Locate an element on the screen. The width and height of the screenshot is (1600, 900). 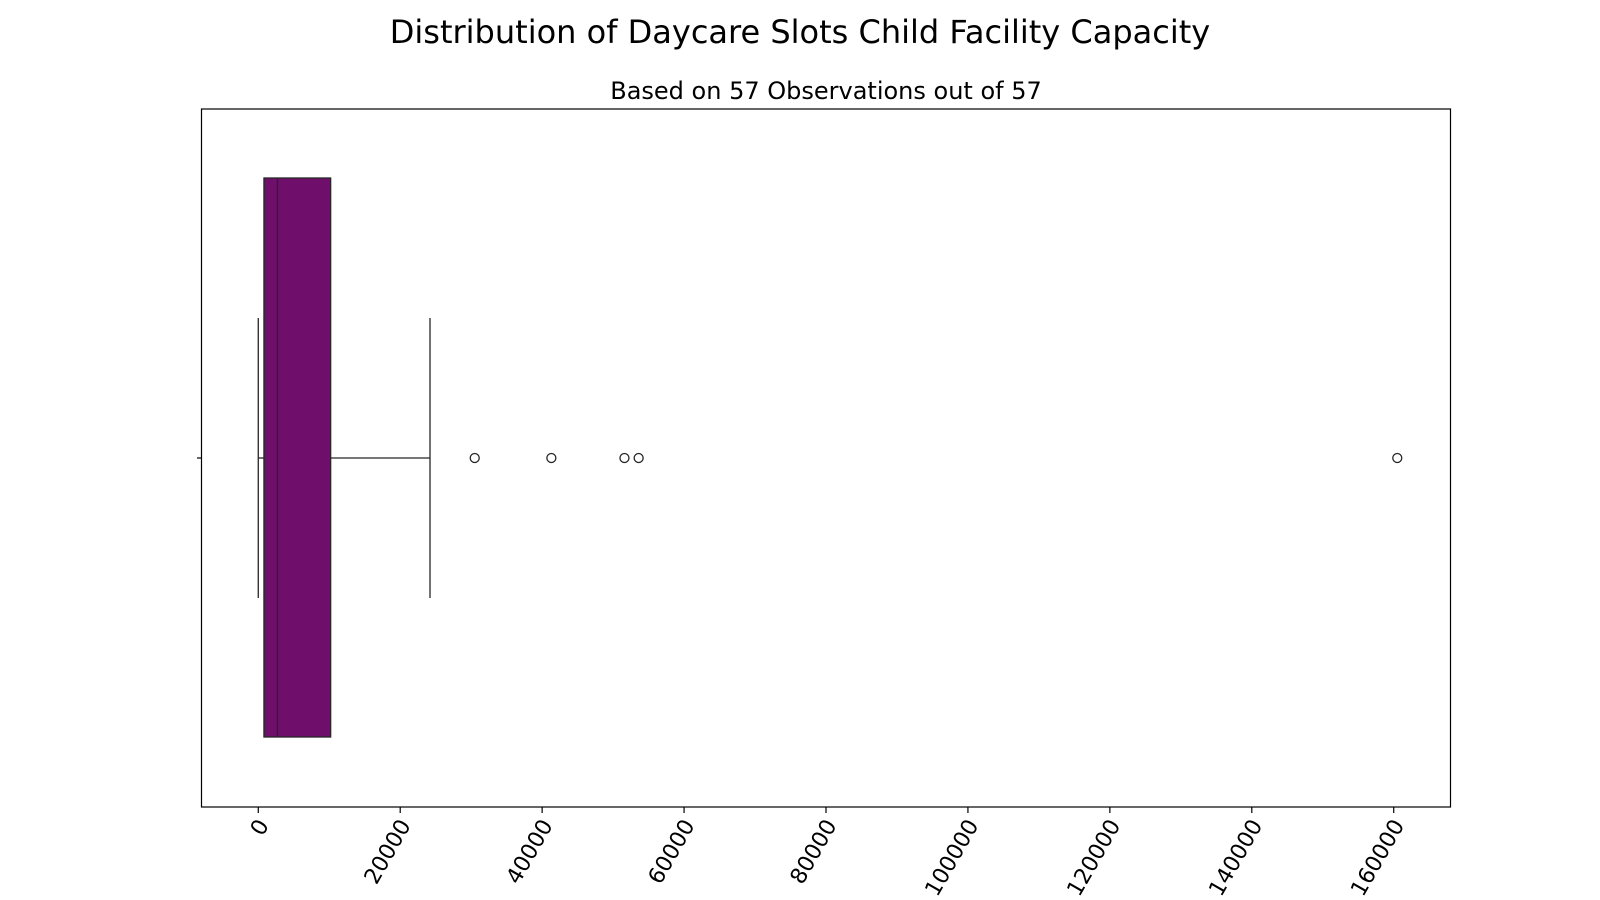
iqr-box is located at coordinates (297, 457).